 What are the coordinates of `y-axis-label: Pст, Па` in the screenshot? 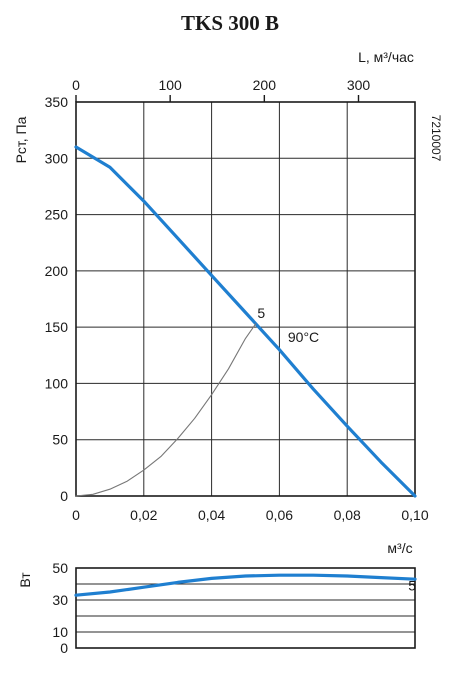 It's located at (21, 139).